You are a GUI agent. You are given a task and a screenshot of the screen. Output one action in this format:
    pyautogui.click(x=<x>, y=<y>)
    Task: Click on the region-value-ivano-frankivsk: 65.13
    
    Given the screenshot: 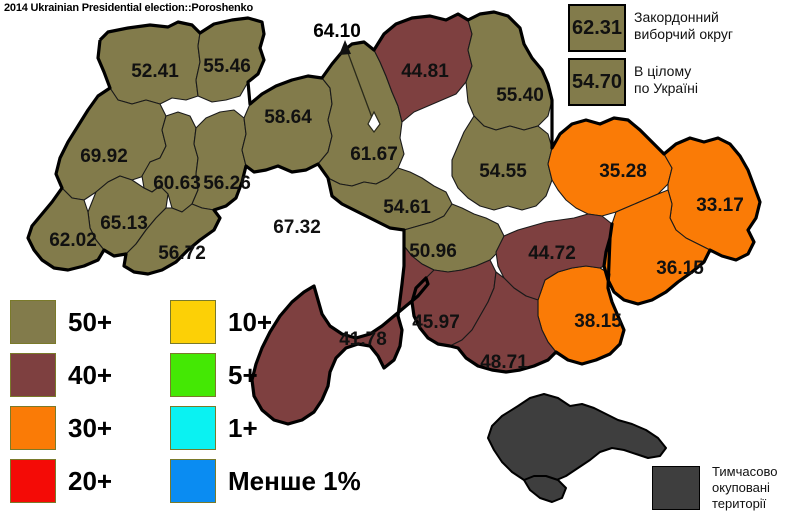 What is the action you would take?
    pyautogui.click(x=124, y=223)
    